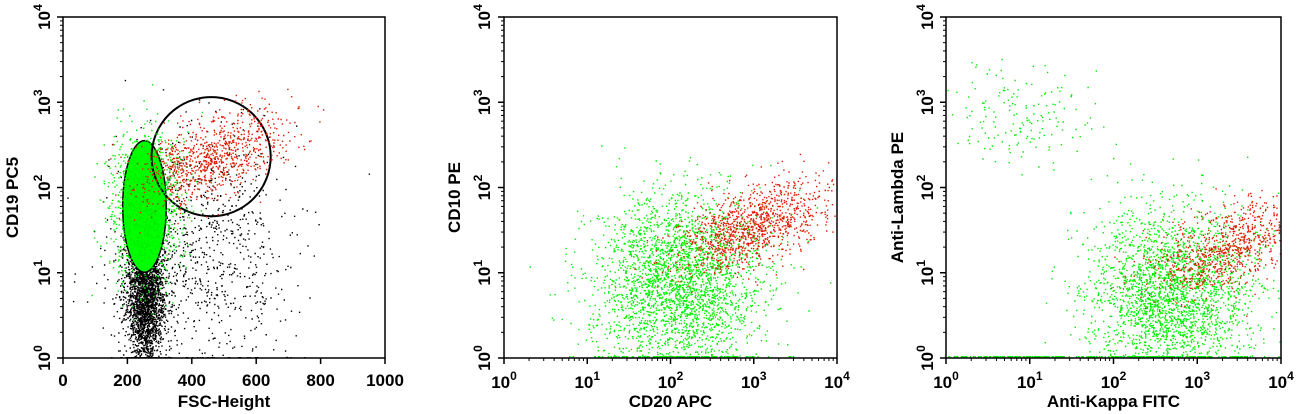 Image resolution: width=1300 pixels, height=414 pixels. What do you see at coordinates (320, 380) in the screenshot?
I see `x-tick-label: 800` at bounding box center [320, 380].